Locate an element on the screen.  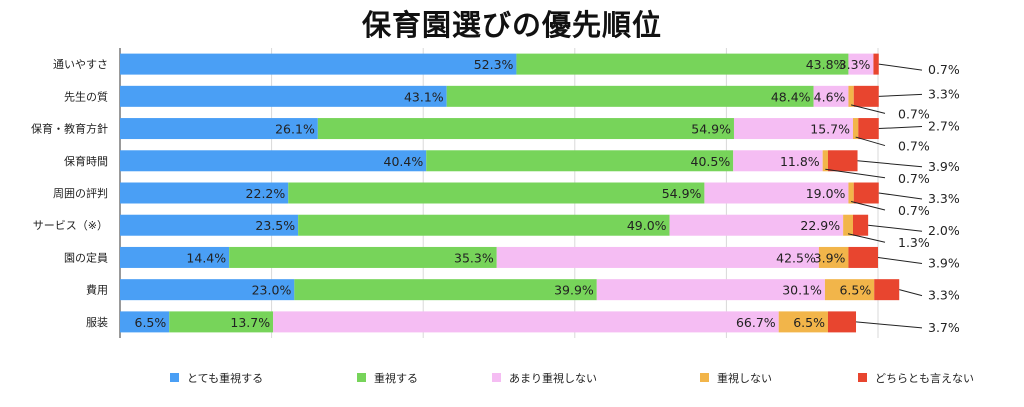
data-label: 11.8% is located at coordinates (800, 161).